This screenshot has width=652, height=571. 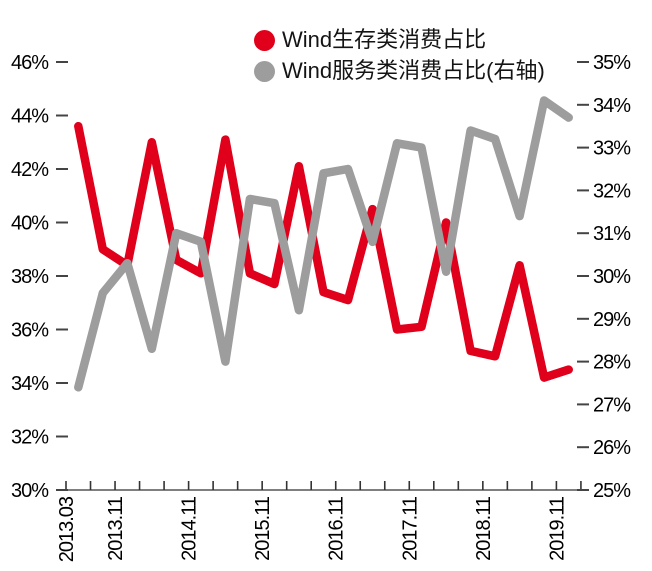 What do you see at coordinates (384, 39) in the screenshot?
I see `legend-label-survival: Wind生存类消费占比` at bounding box center [384, 39].